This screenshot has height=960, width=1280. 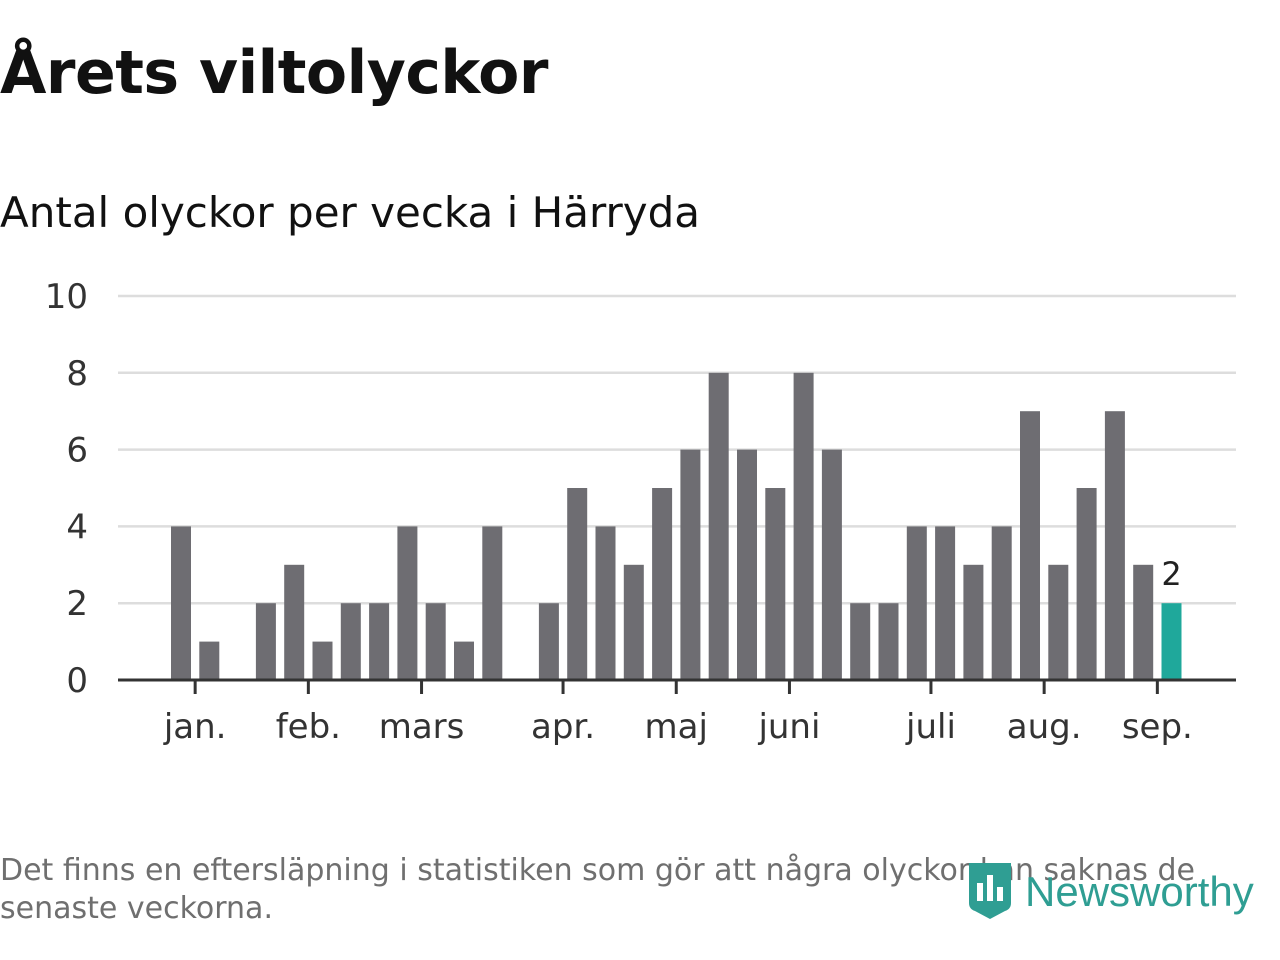 I want to click on y-tick-label: 4, so click(x=77, y=527).